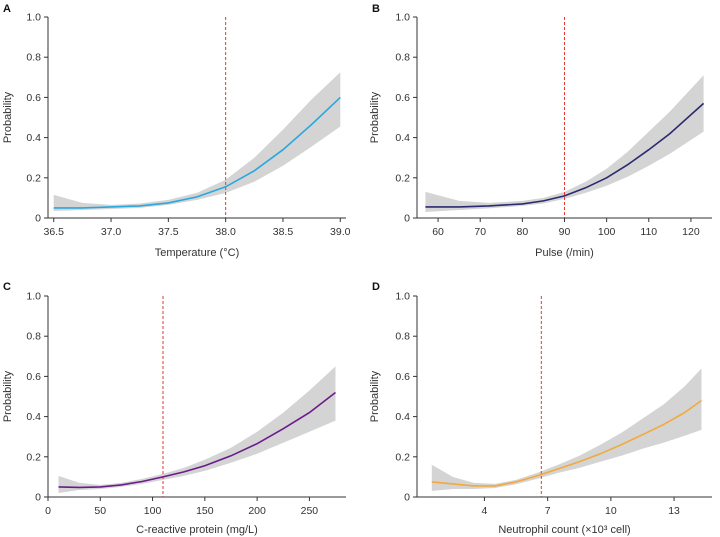 This screenshot has height=537, width=720. What do you see at coordinates (648, 232) in the screenshot?
I see `x-tick-label: 110` at bounding box center [648, 232].